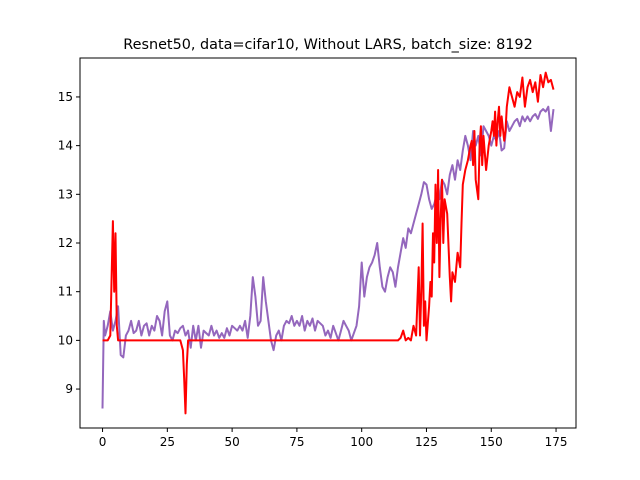 The image size is (640, 480). I want to click on y-tick-label: 11, so click(65, 292).